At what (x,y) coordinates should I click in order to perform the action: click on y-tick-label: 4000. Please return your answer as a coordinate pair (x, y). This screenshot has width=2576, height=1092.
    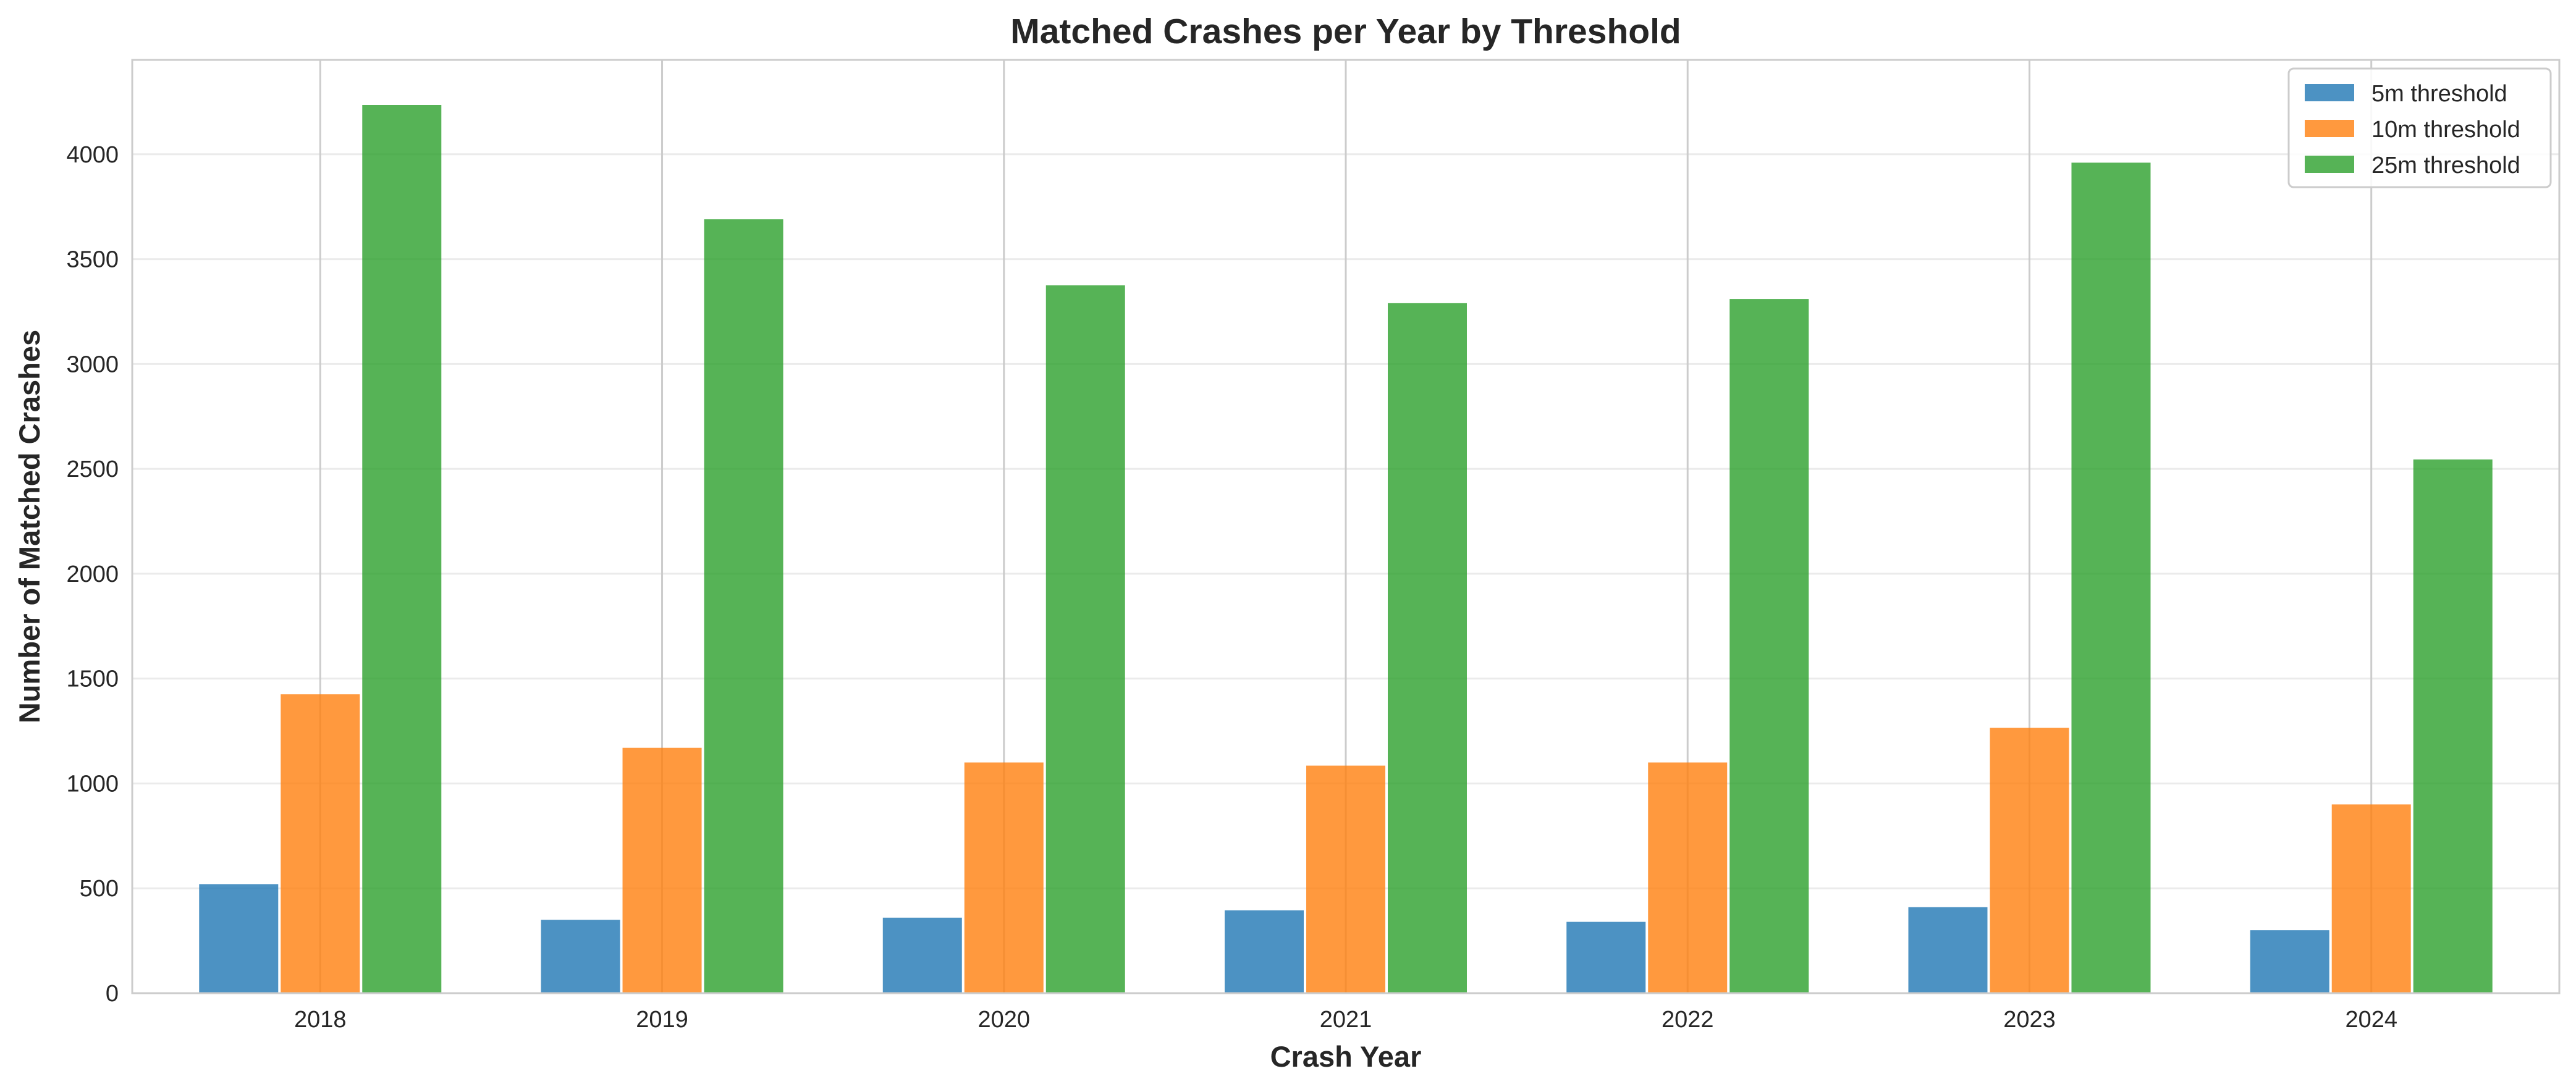
    Looking at the image, I should click on (92, 155).